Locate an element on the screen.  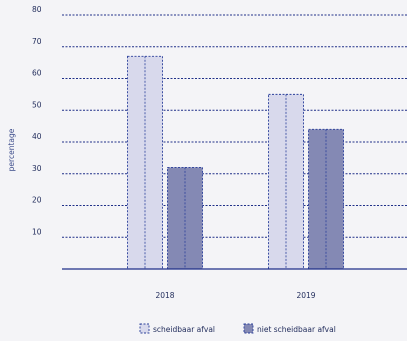
y-axis-label: percentage is located at coordinates (11, 149).